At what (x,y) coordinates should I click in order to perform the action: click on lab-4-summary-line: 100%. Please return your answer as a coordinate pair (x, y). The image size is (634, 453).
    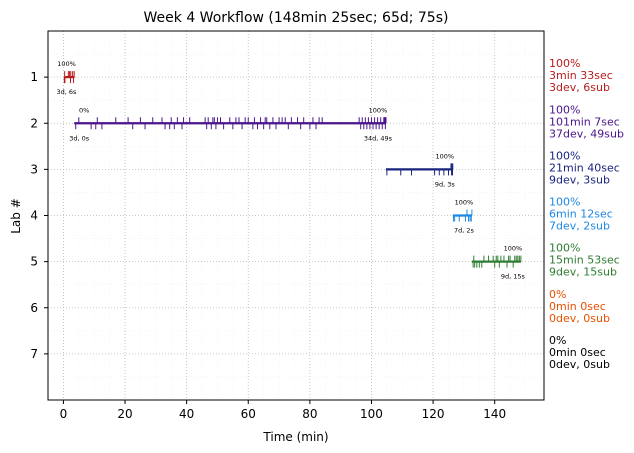
    Looking at the image, I should click on (564, 202).